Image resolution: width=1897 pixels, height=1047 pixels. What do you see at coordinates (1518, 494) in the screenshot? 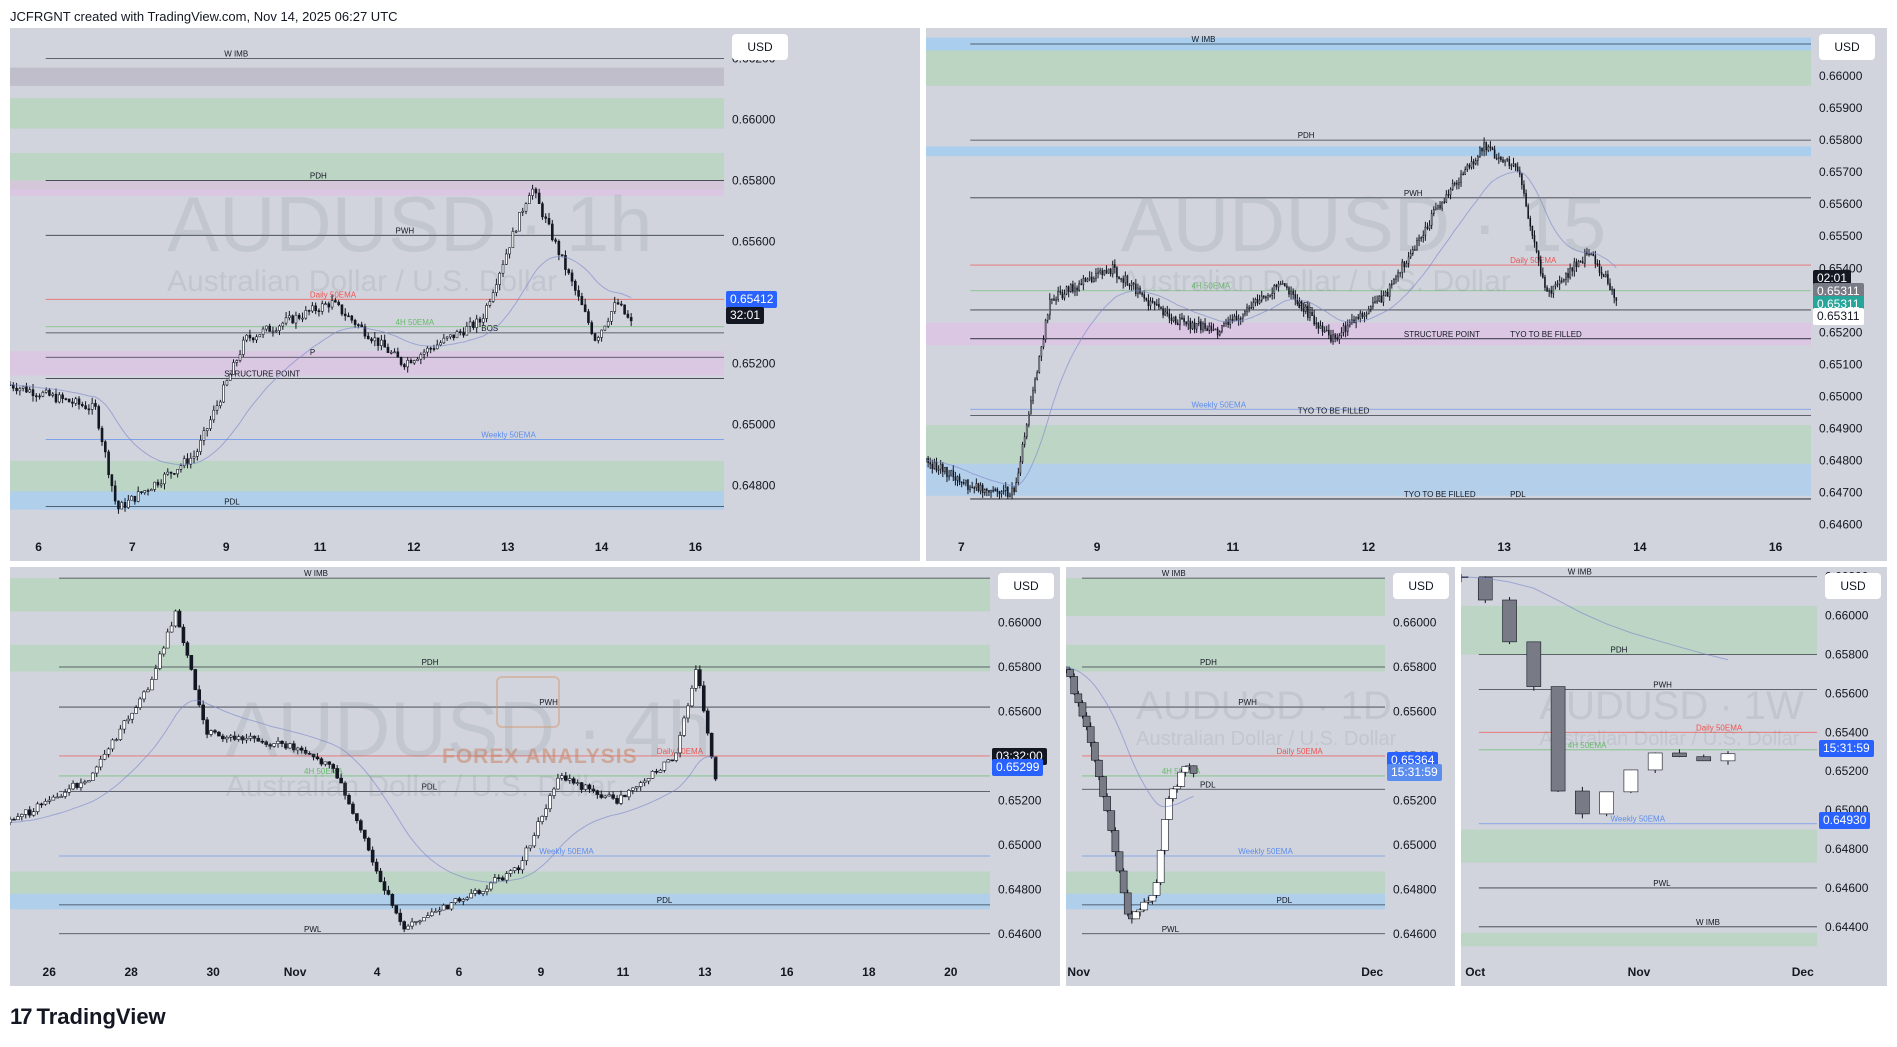
I see `level-label: PDL` at bounding box center [1518, 494].